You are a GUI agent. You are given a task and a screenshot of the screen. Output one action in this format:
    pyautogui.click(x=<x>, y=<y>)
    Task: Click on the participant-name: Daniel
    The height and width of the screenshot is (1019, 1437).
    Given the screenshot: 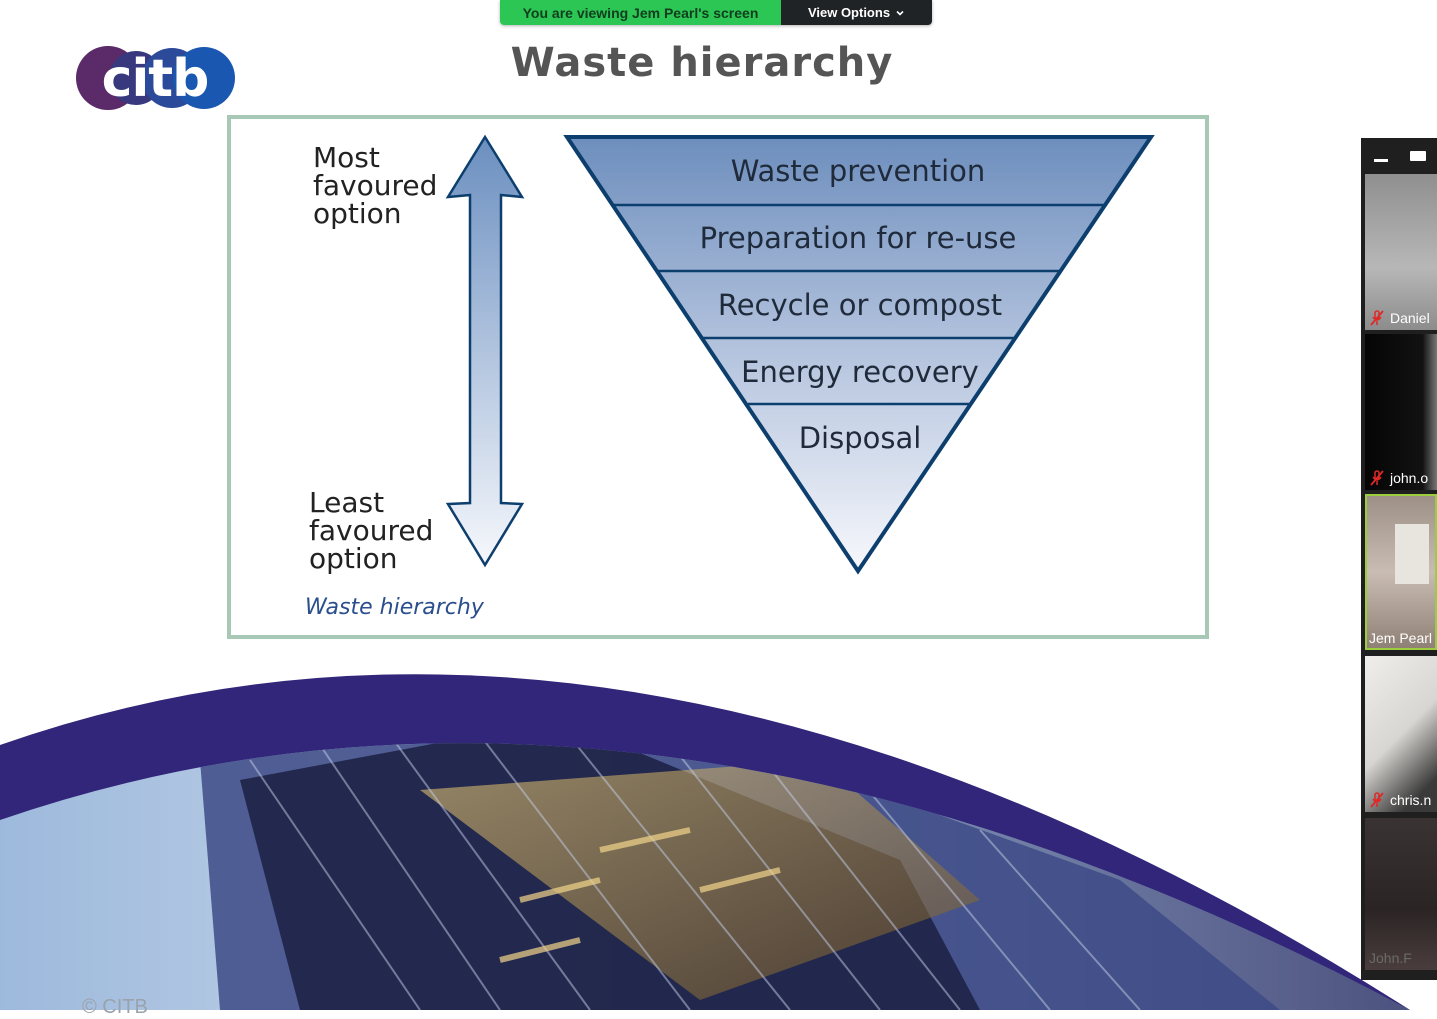 What is the action you would take?
    pyautogui.click(x=1399, y=318)
    